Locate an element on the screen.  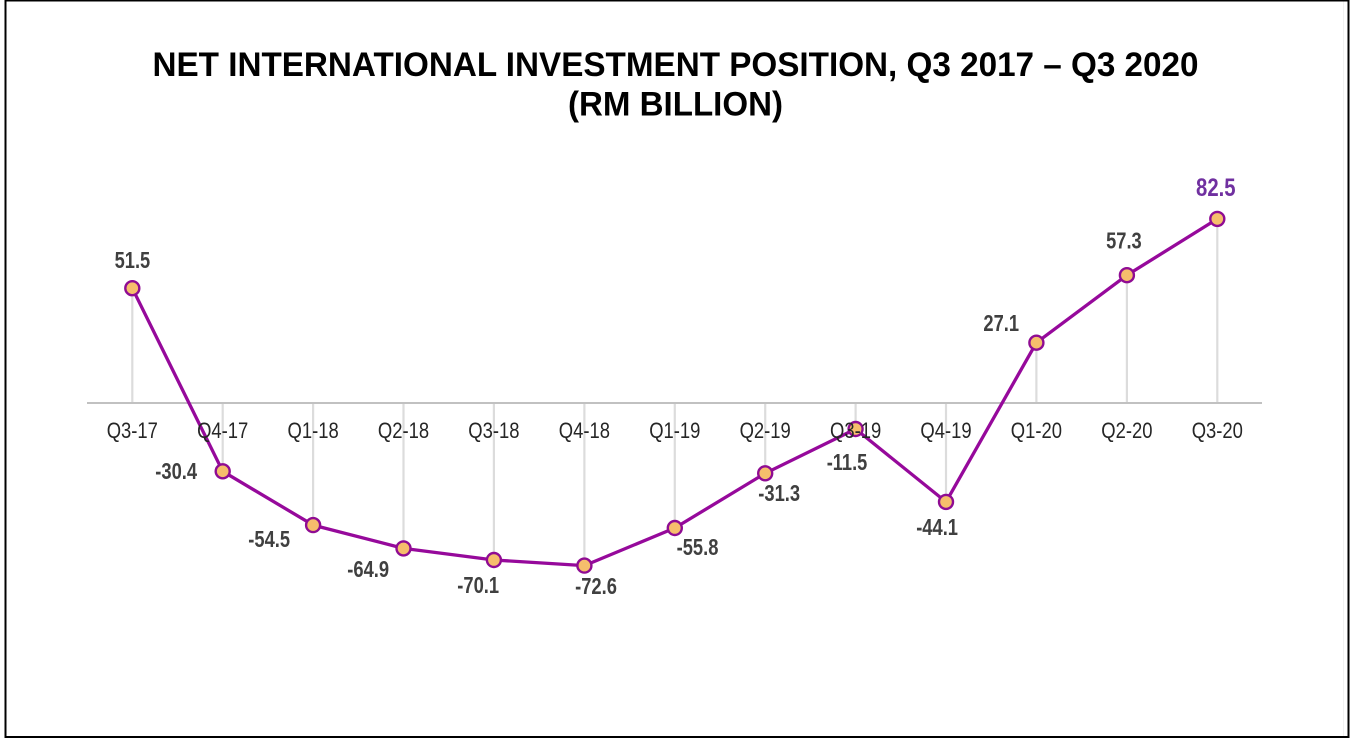
svg-text: -54.5 is located at coordinates (269, 539).